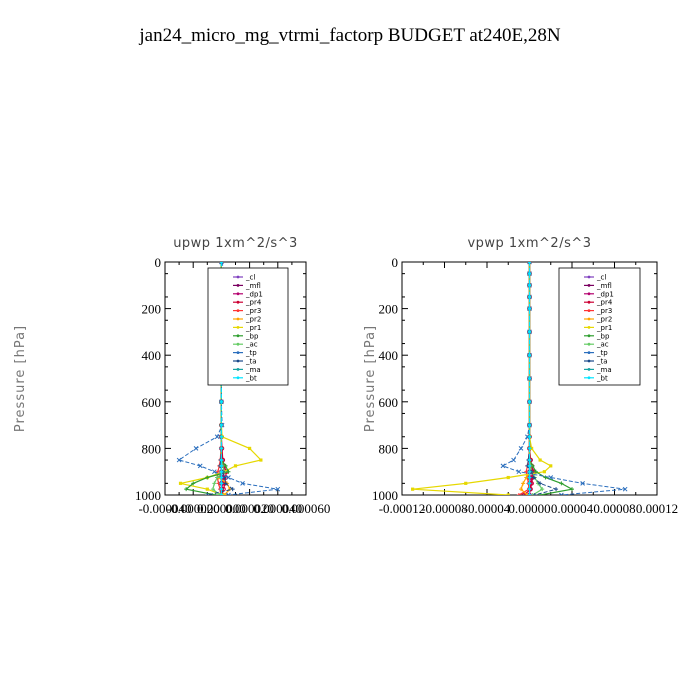 The width and height of the screenshot is (700, 700). I want to click on upwp-y-tick-label: 1000, so click(148, 495).